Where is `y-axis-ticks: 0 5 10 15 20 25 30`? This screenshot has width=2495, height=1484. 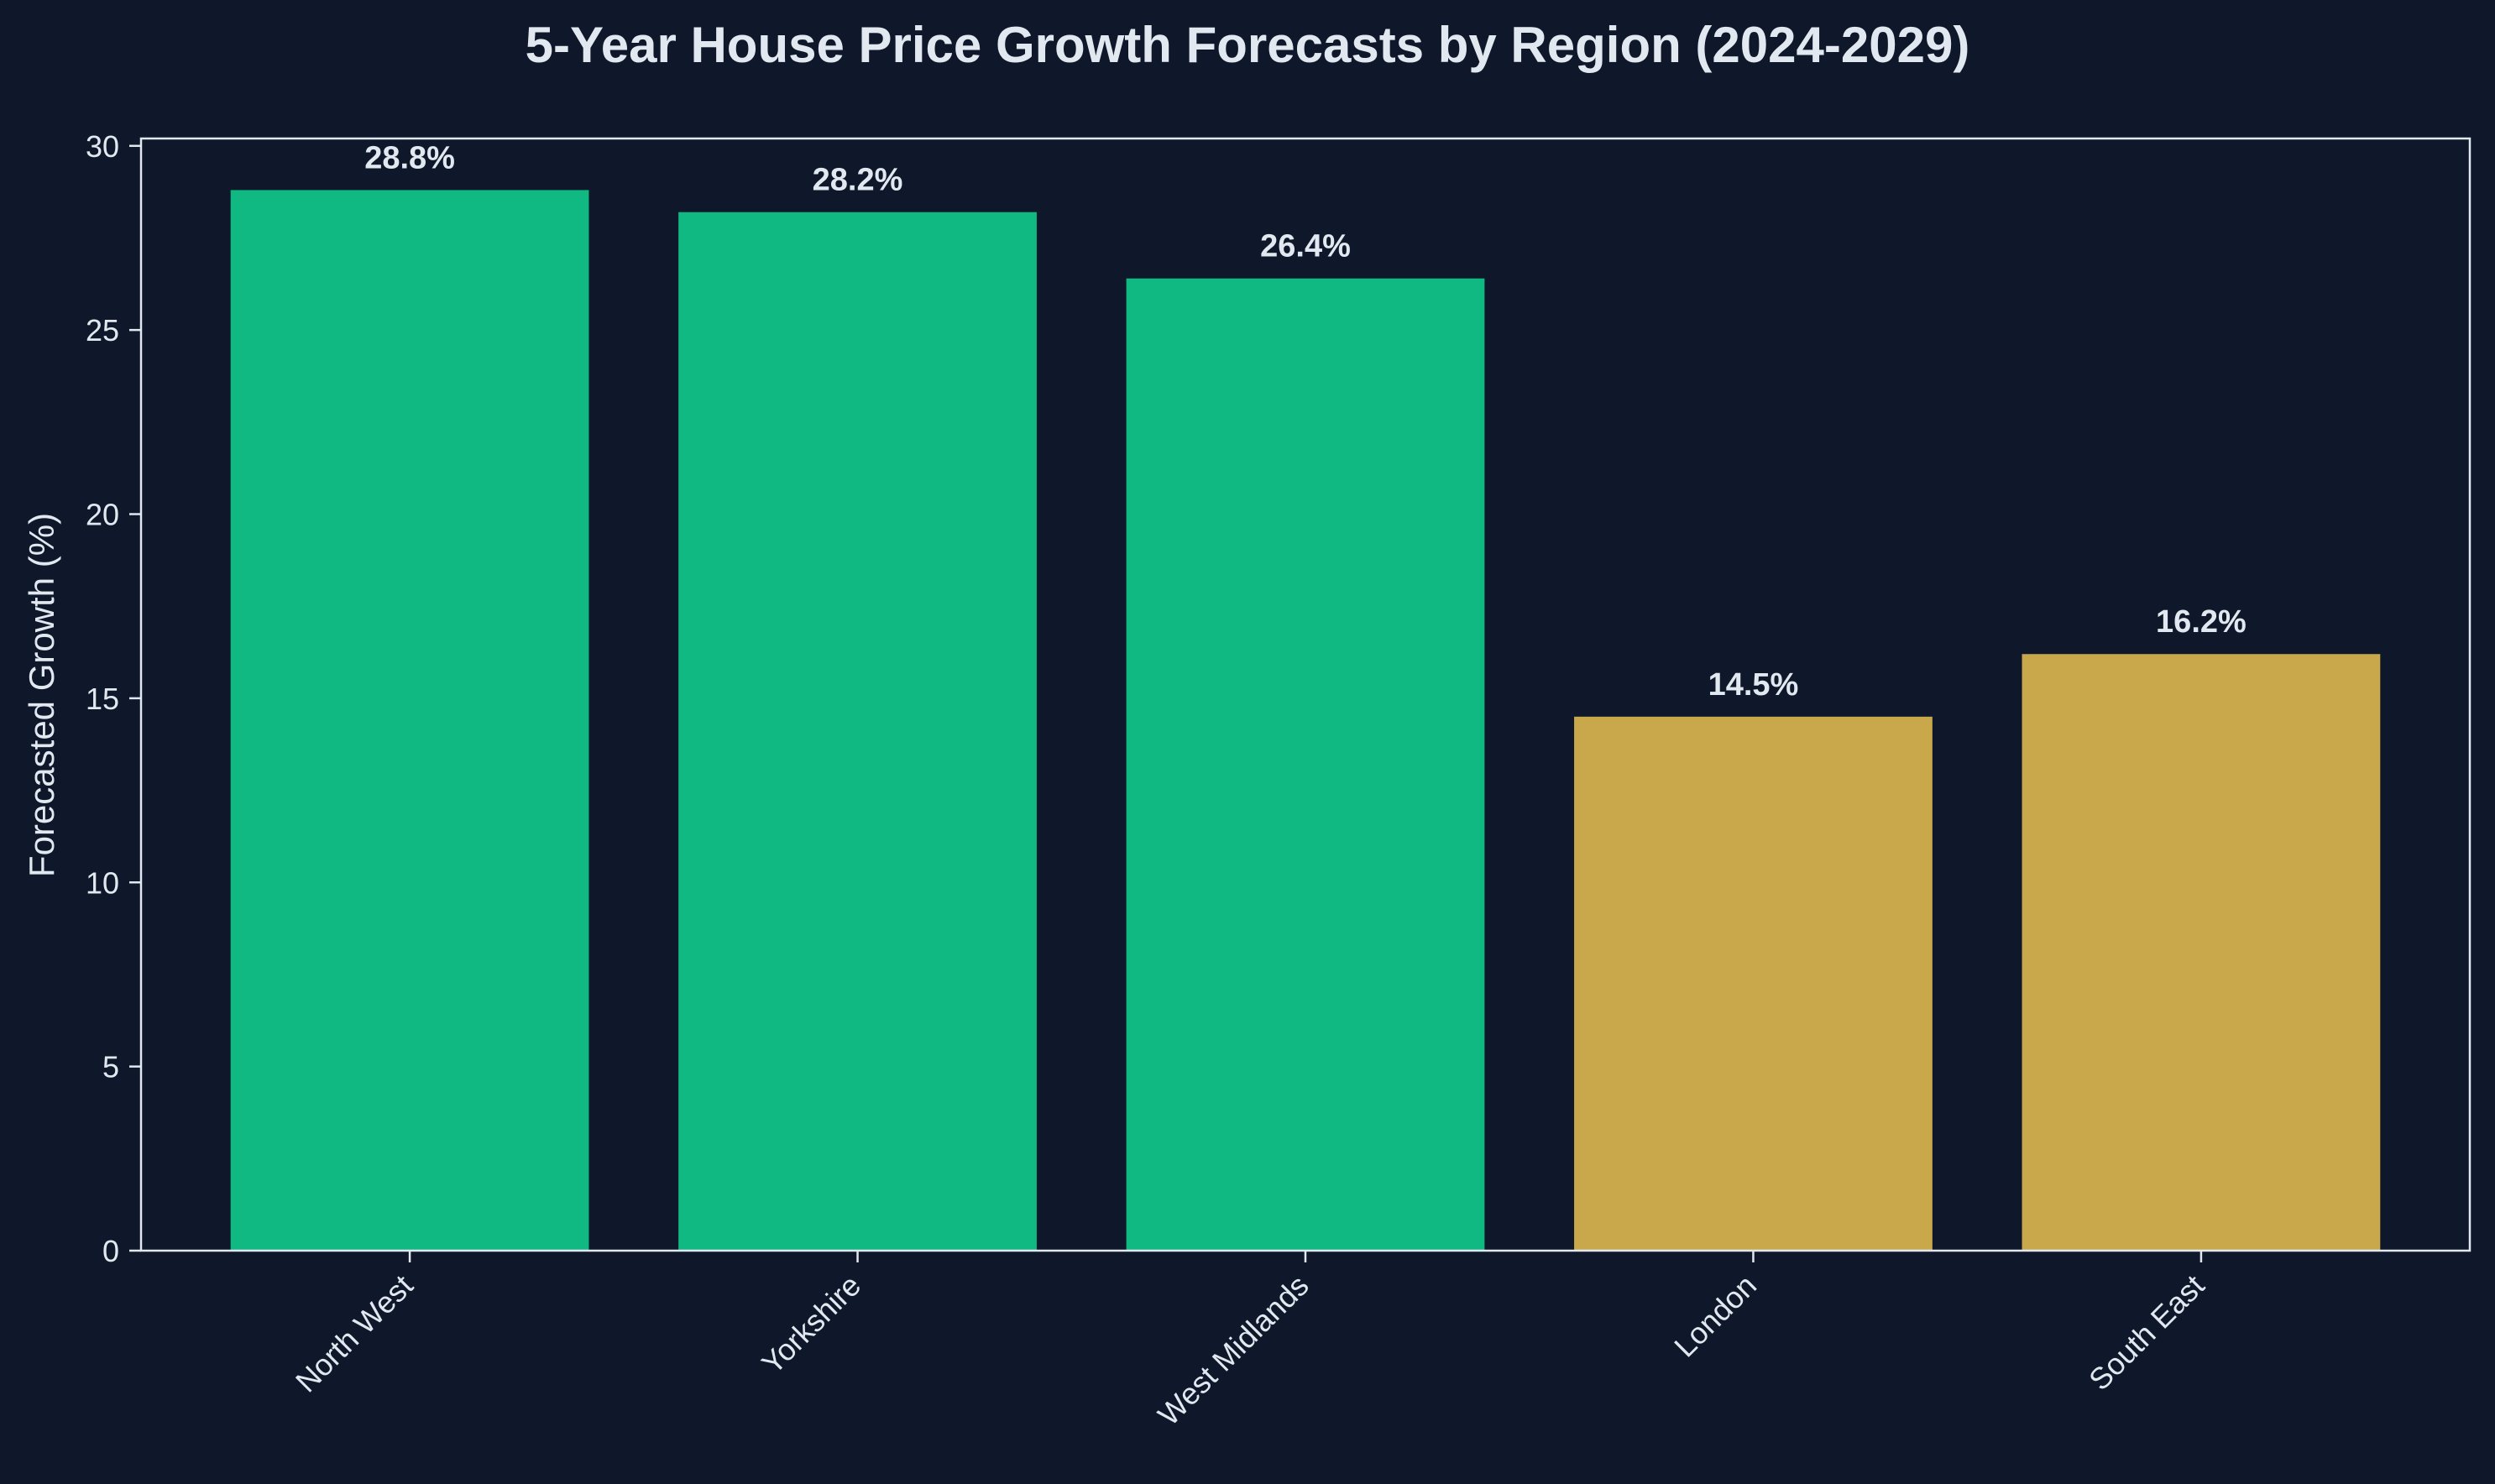 y-axis-ticks: 0 5 10 15 20 25 30 is located at coordinates (113, 698).